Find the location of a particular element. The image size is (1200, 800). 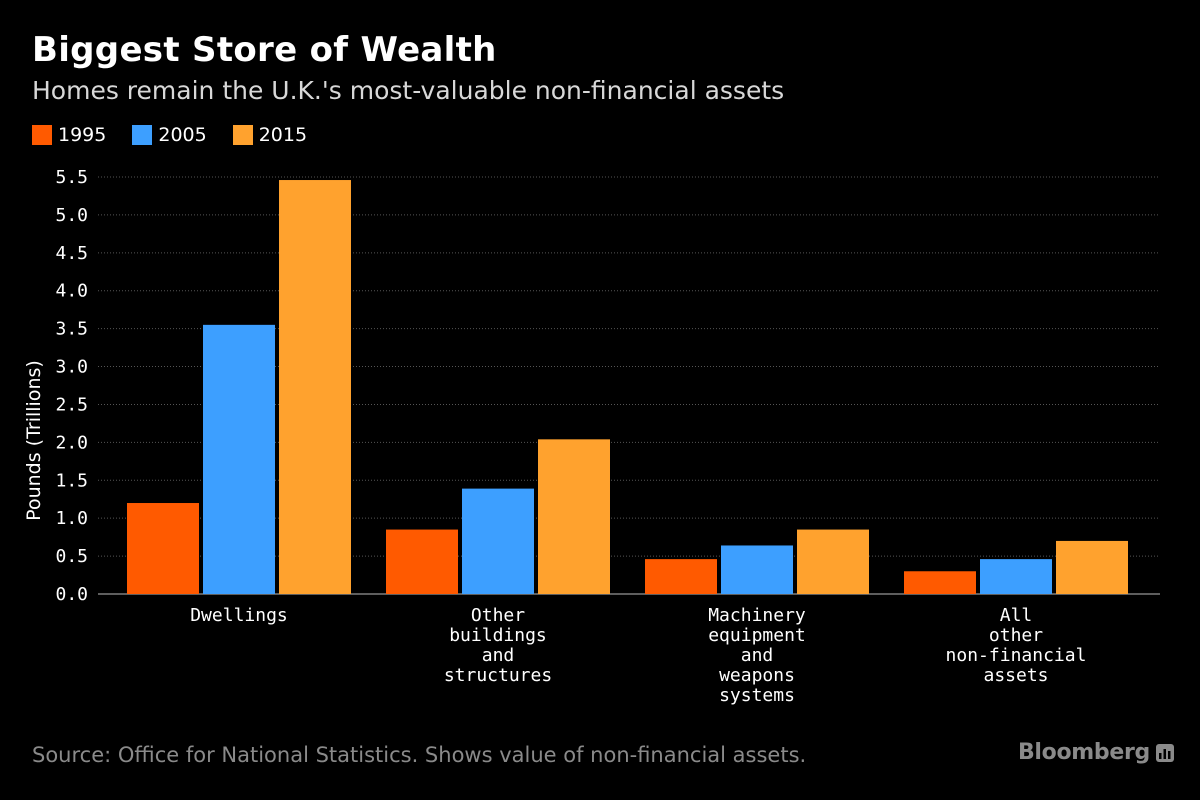

y-tick-label: 2.5 is located at coordinates (71, 404).